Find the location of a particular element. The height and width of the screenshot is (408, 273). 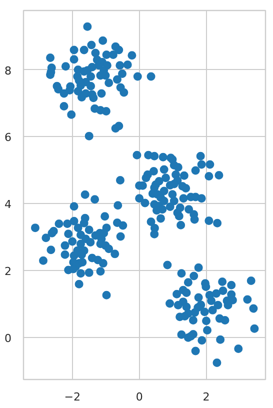

x-tick-label: −2 is located at coordinates (72, 397).